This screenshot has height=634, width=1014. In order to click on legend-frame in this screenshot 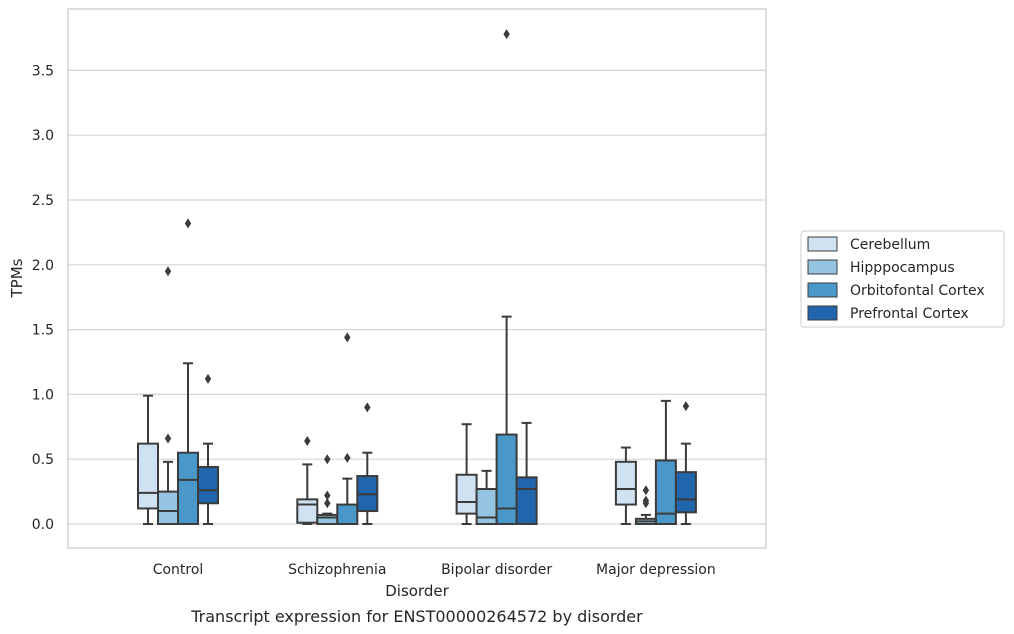, I will do `click(902, 279)`.